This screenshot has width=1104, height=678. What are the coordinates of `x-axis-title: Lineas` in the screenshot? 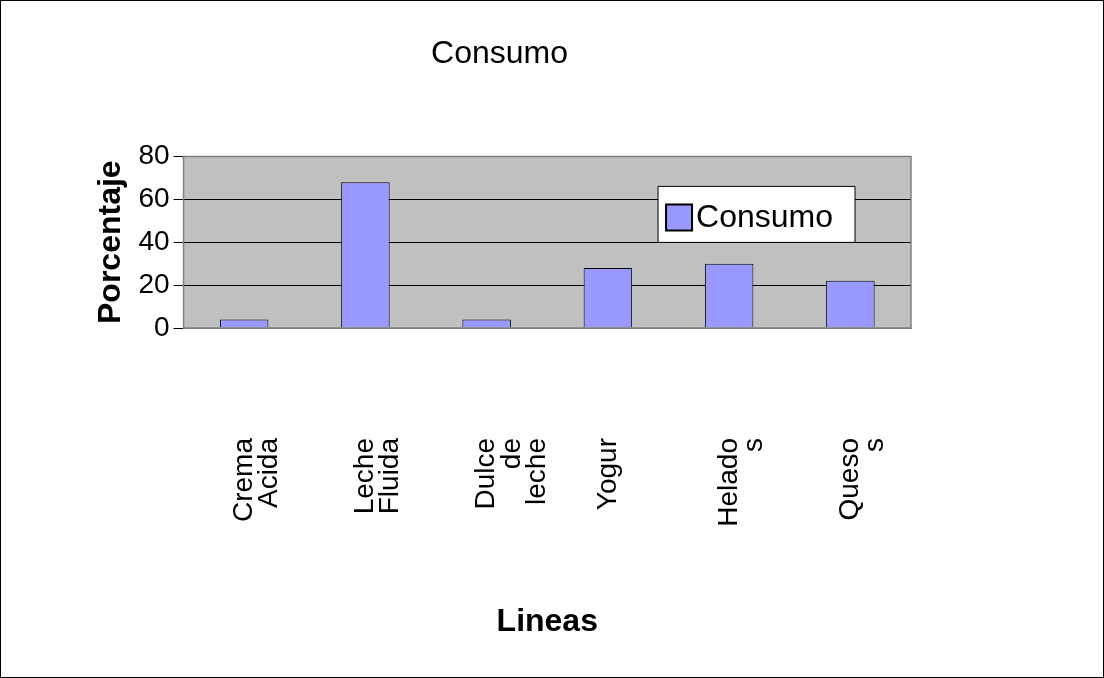 It's located at (547, 619).